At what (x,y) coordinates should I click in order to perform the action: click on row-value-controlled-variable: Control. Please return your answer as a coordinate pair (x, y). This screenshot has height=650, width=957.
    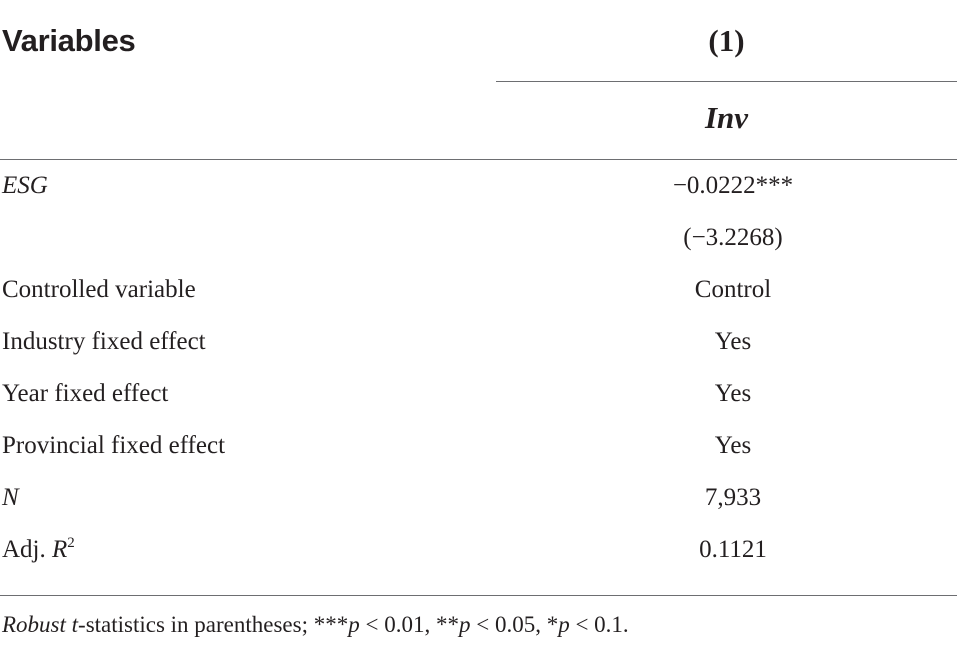
    Looking at the image, I should click on (733, 289).